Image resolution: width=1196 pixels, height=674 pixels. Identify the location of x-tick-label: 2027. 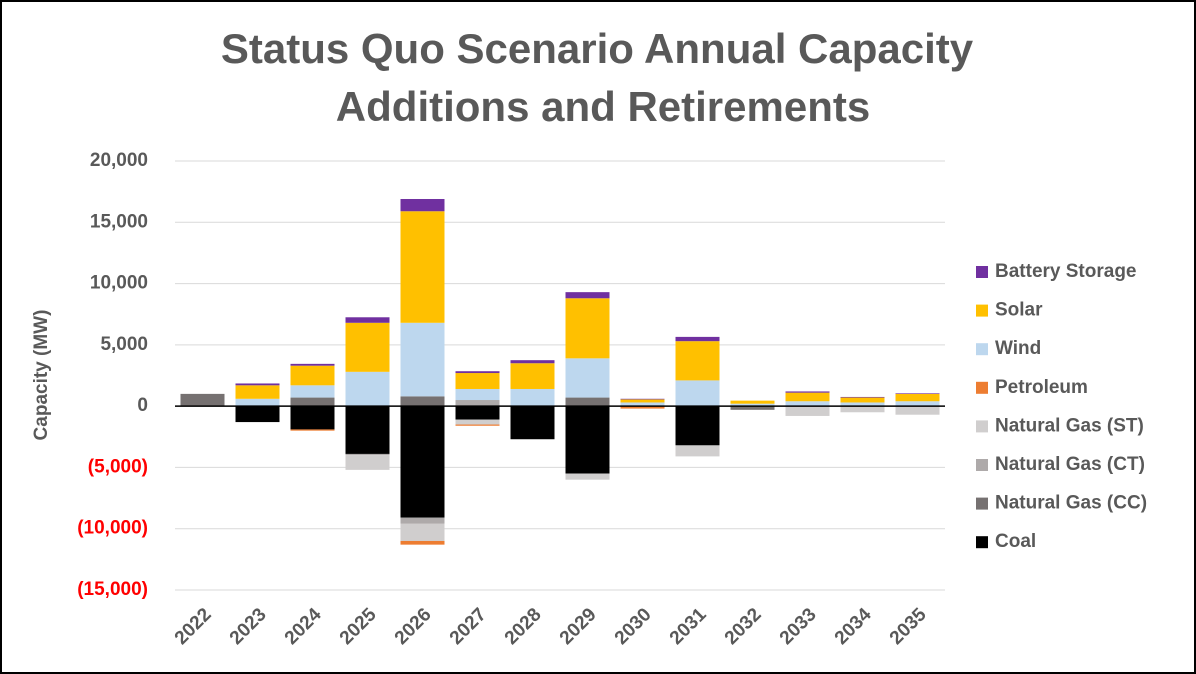
(468, 626).